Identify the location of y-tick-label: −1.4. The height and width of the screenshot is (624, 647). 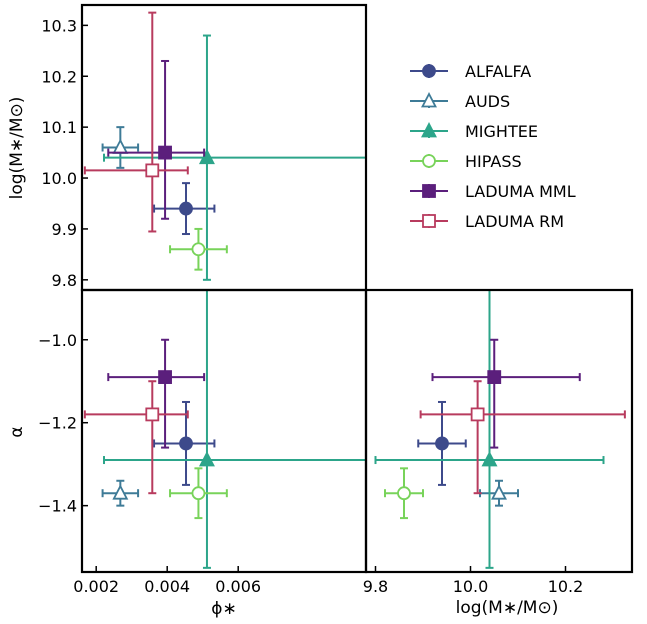
(57, 506).